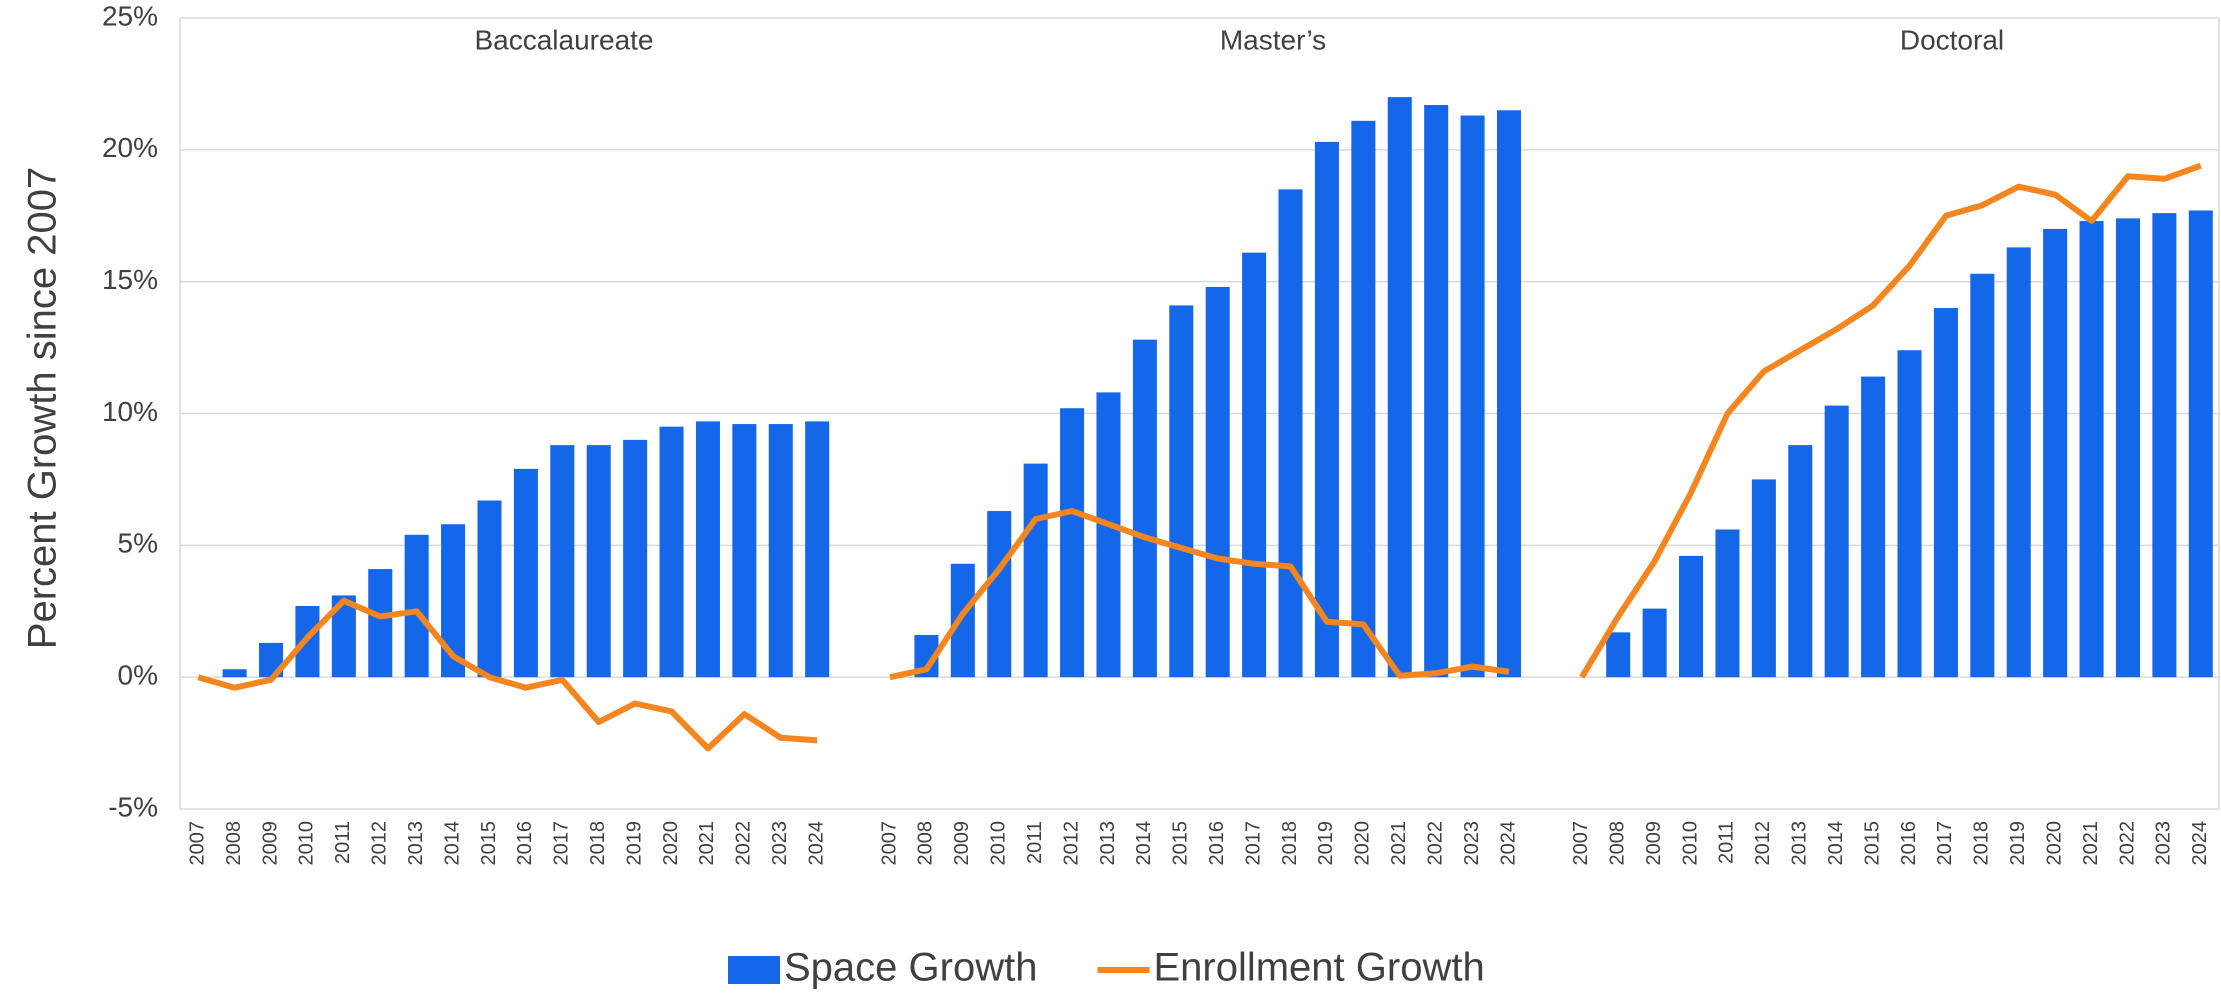 The height and width of the screenshot is (996, 2221). I want to click on legend-label: Space Growth, so click(910, 968).